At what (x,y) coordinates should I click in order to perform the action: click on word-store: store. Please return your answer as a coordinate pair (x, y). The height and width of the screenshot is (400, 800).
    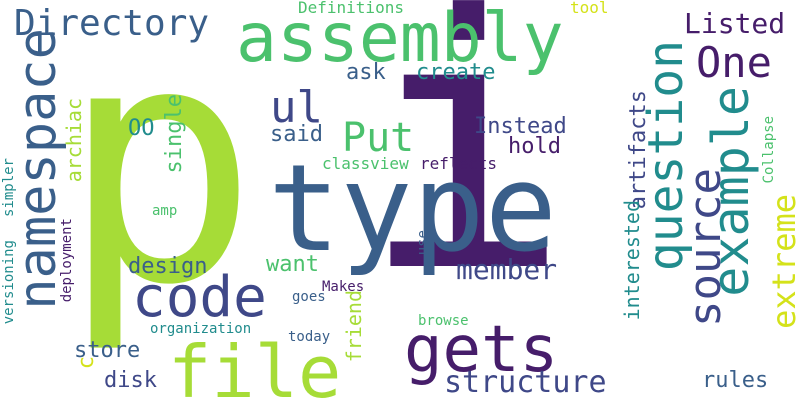
    Looking at the image, I should click on (107, 350).